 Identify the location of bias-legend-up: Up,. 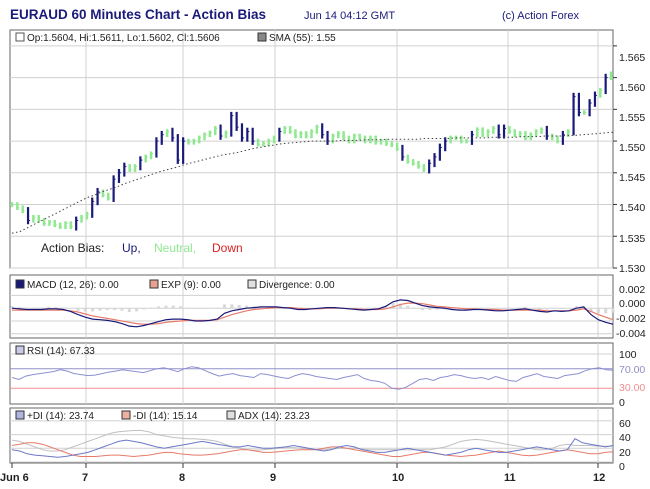
(131, 248).